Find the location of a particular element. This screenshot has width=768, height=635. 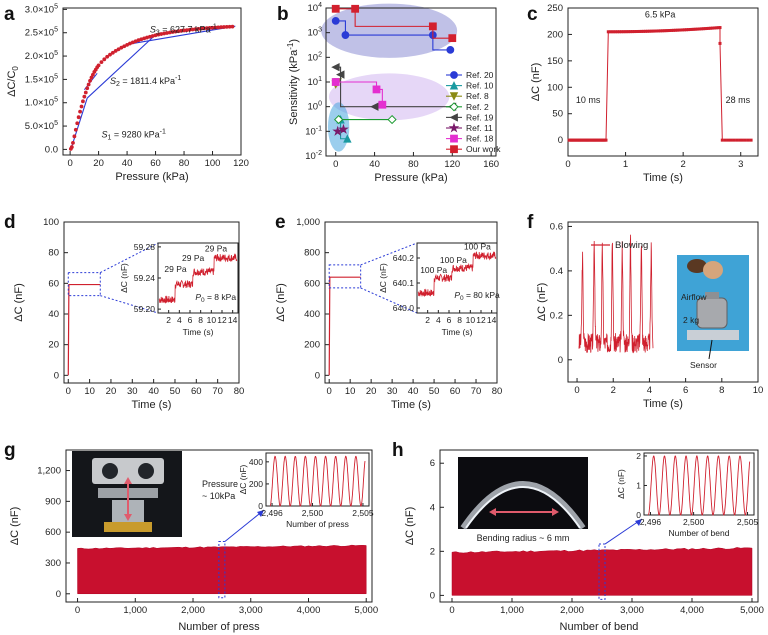

h-inset-ylabel: ΔC (nF) is located at coordinates (621, 484).